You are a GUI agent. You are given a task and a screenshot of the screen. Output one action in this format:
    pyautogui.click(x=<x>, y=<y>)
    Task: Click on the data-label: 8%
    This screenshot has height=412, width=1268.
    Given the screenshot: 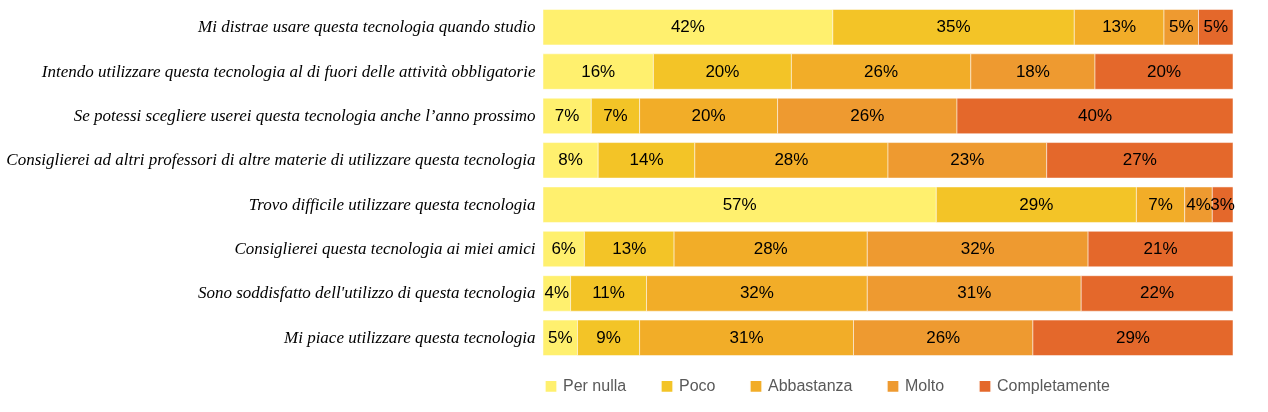 What is the action you would take?
    pyautogui.click(x=570, y=160)
    